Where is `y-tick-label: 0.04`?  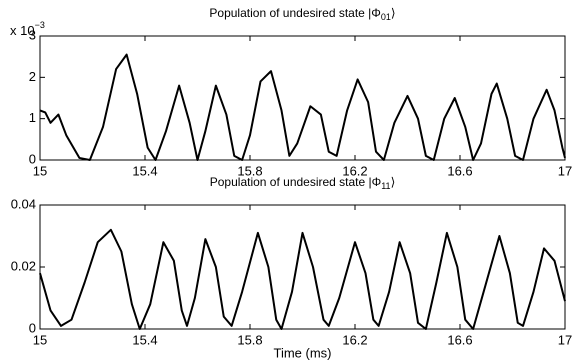
y-tick-label: 0.04 is located at coordinates (23, 203).